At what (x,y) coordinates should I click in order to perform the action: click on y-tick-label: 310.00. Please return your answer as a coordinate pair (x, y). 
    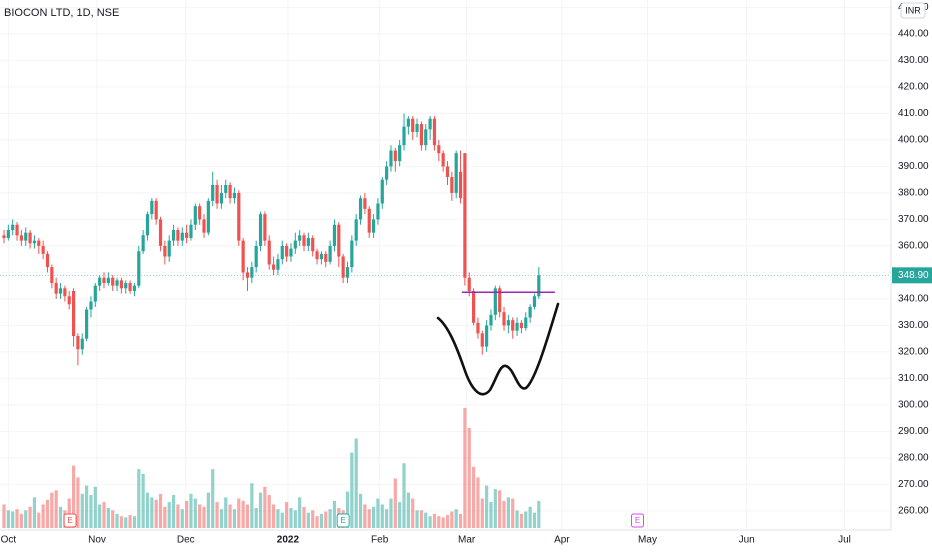
    Looking at the image, I should click on (913, 378).